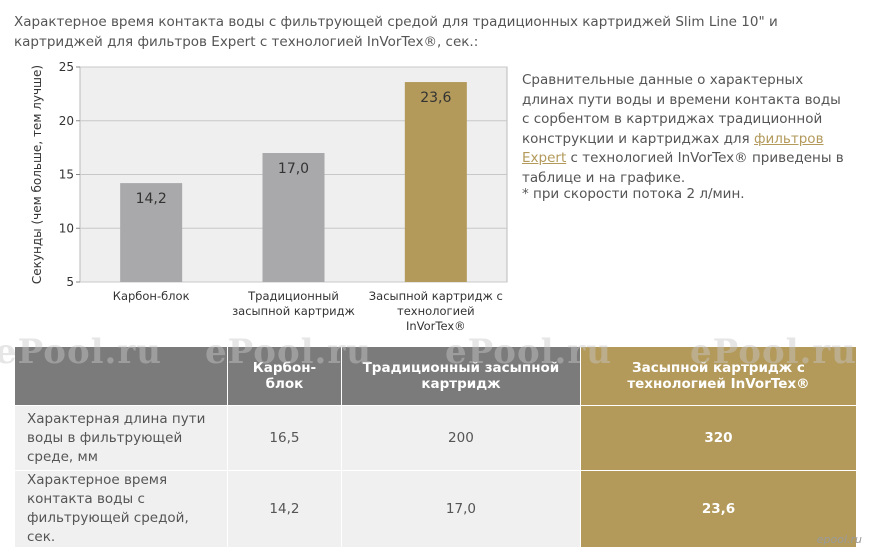  I want to click on table-cell: 23,6, so click(718, 509).